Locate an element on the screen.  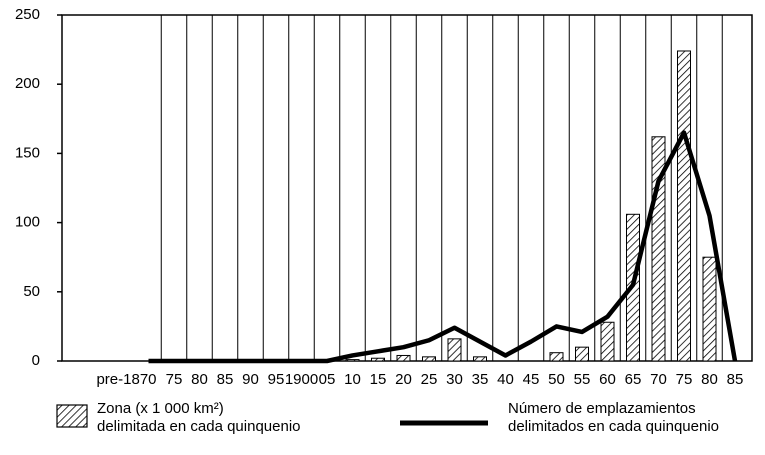
x-tick-label: 15 is located at coordinates (378, 379).